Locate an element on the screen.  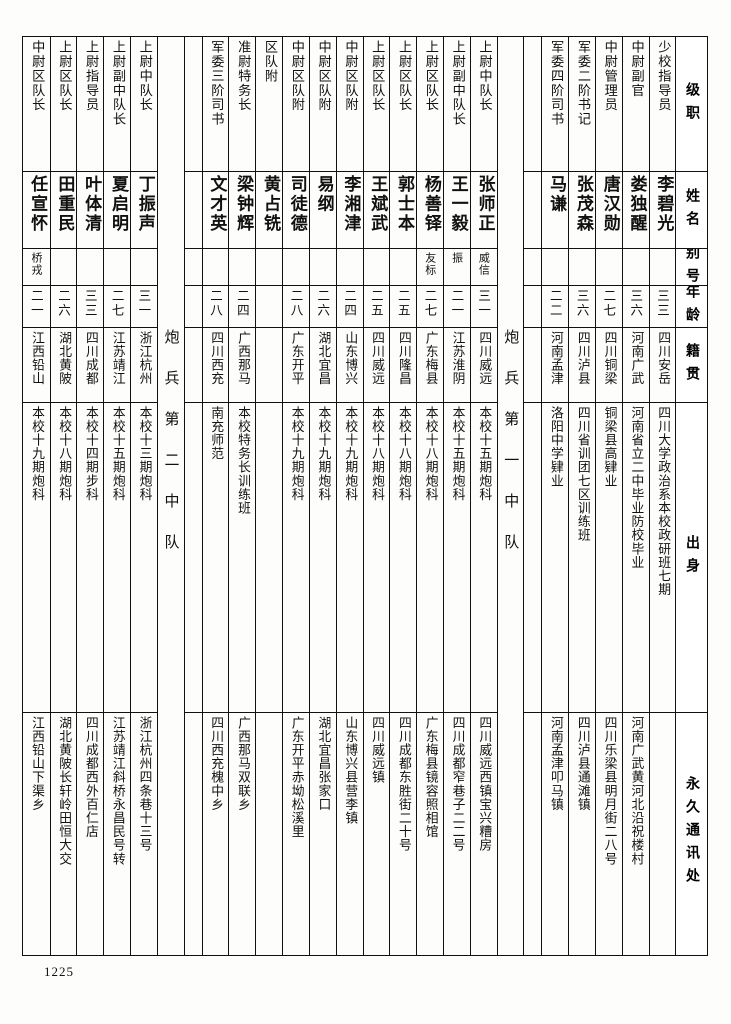
section-title-text: 炮兵第一中队 is located at coordinates (511, 452).